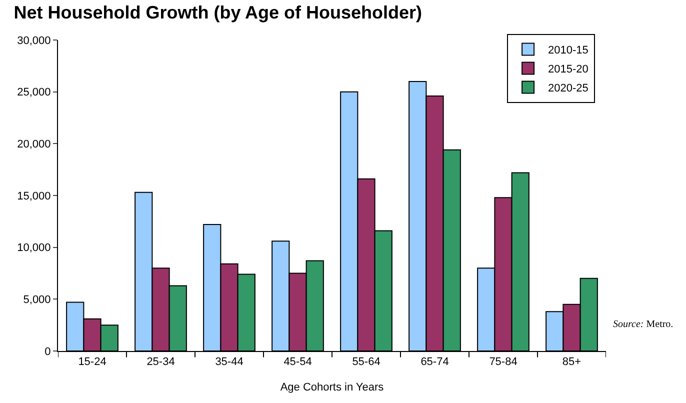 This screenshot has width=686, height=403. What do you see at coordinates (34, 40) in the screenshot?
I see `y-tick-label: 30,000` at bounding box center [34, 40].